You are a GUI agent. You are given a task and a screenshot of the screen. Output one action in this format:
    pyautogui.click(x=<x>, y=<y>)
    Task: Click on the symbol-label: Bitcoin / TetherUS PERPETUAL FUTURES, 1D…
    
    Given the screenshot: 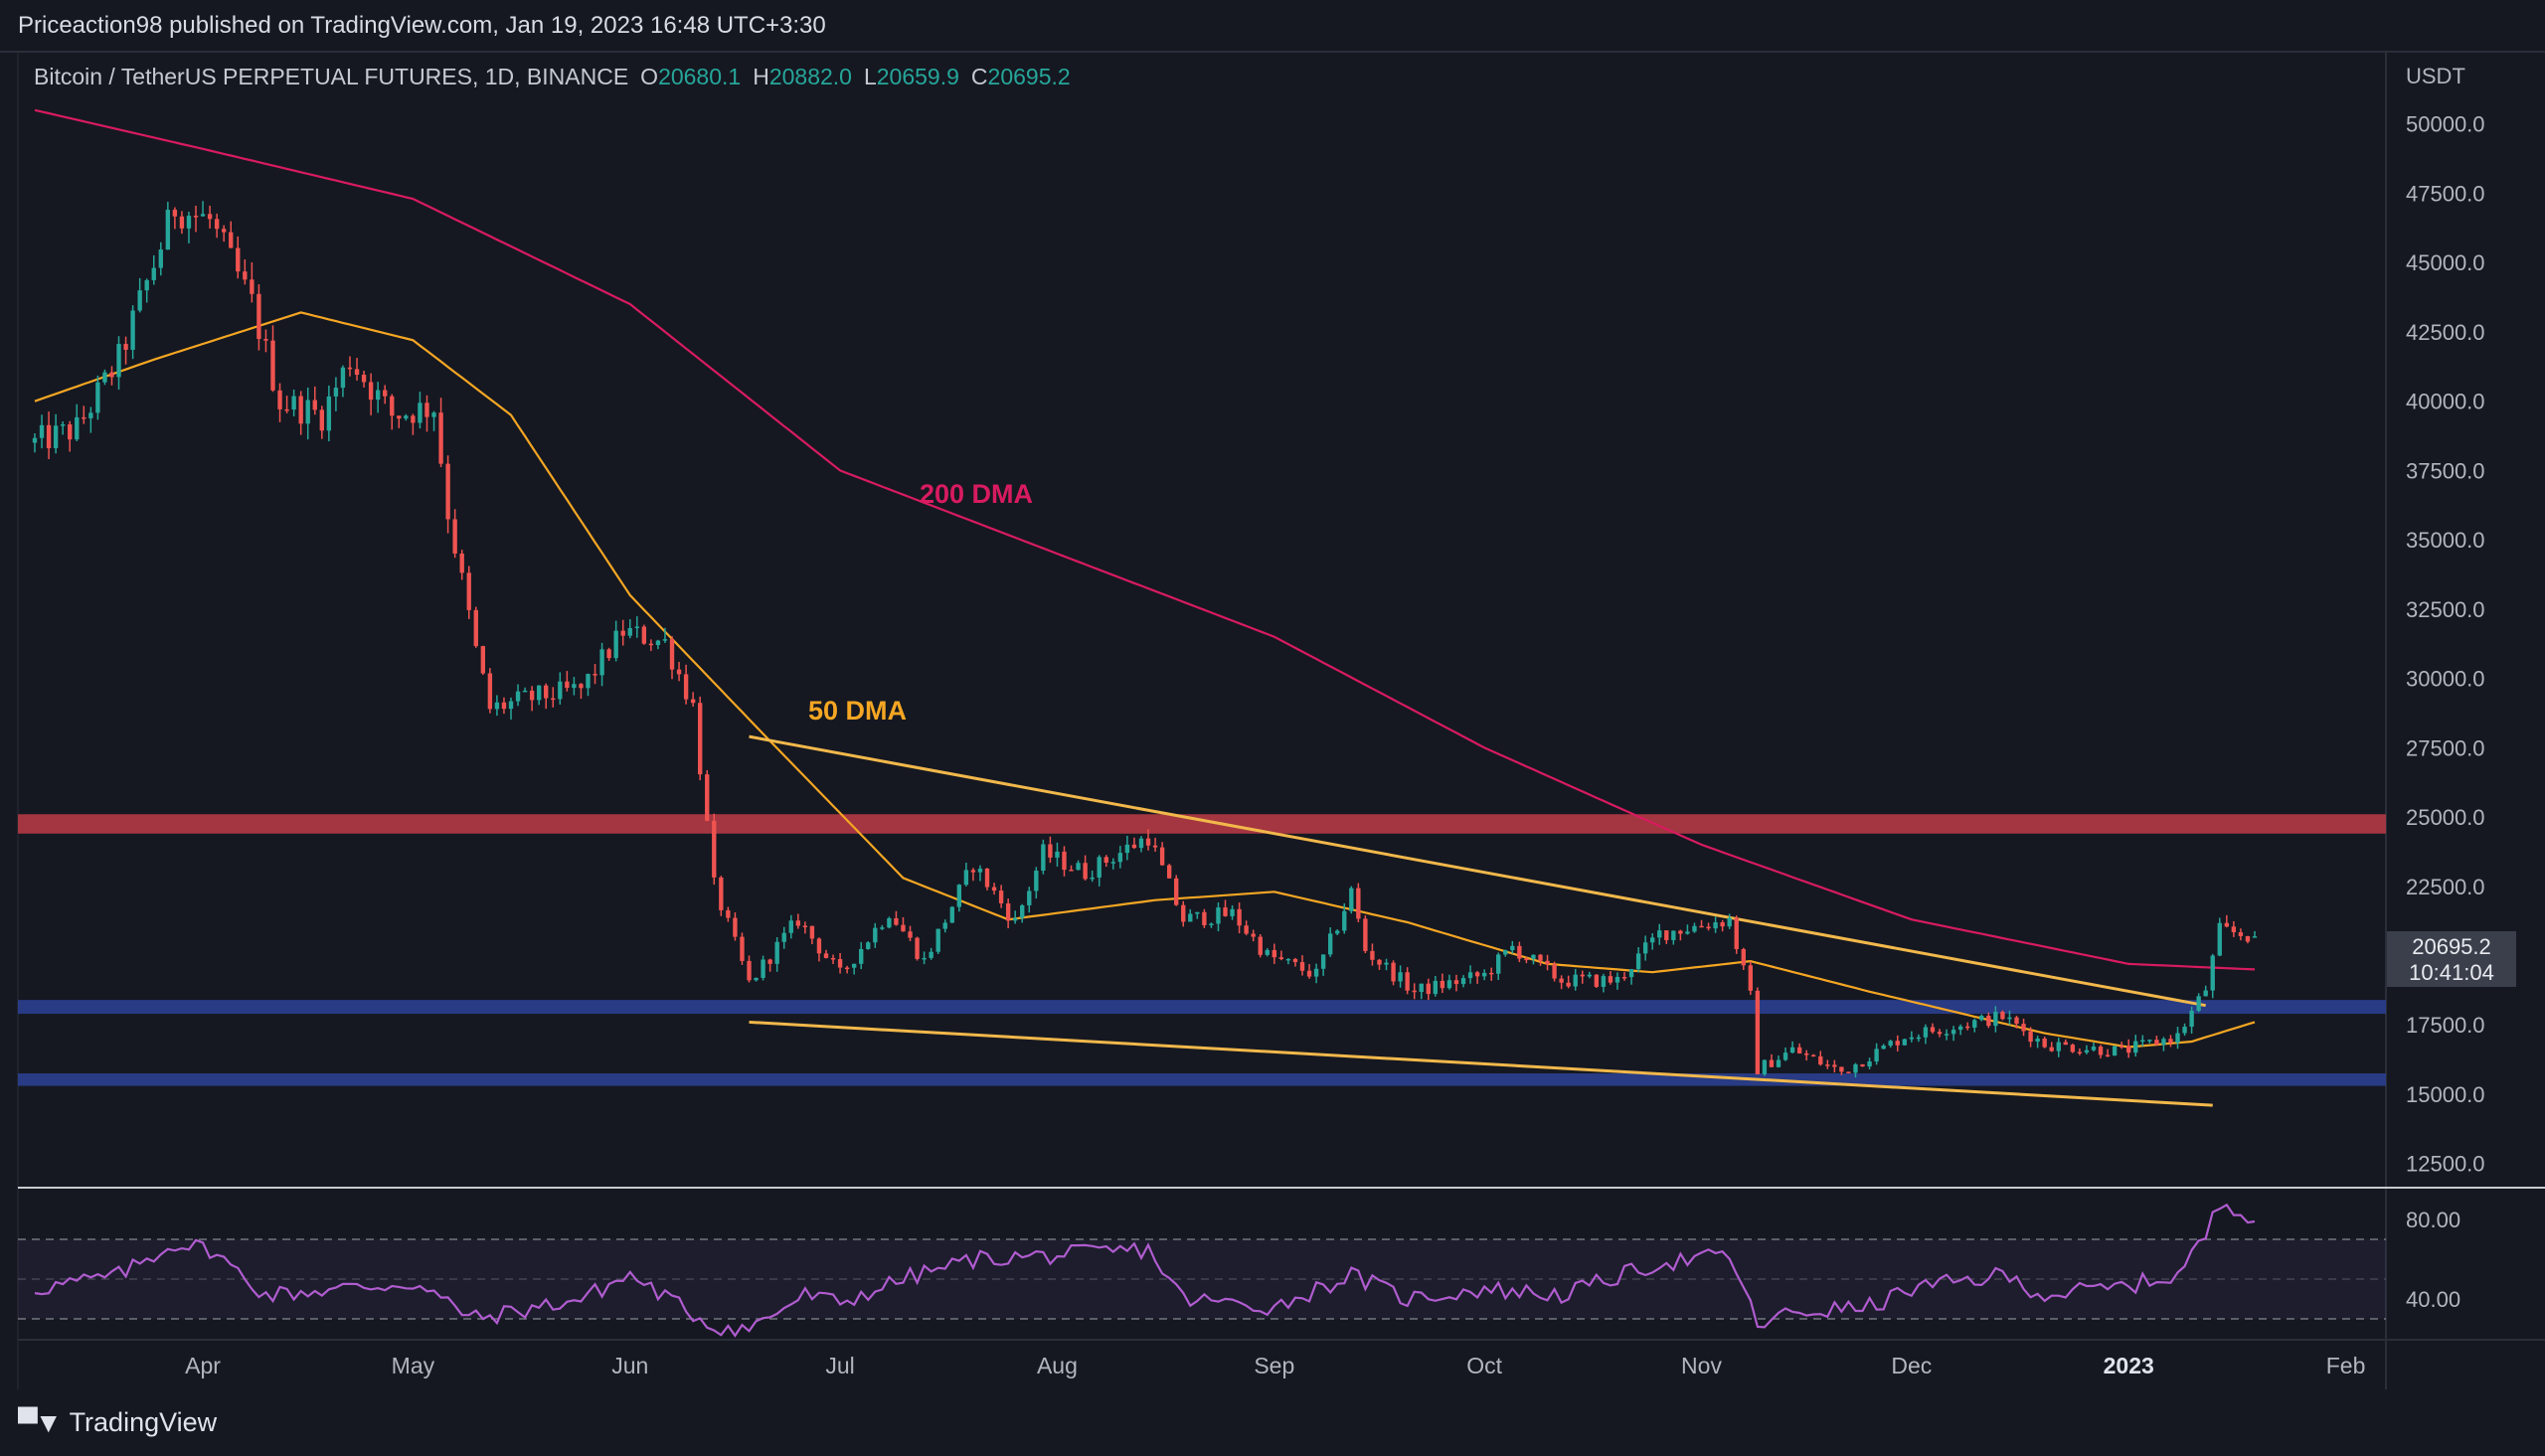 What is the action you would take?
    pyautogui.click(x=331, y=76)
    